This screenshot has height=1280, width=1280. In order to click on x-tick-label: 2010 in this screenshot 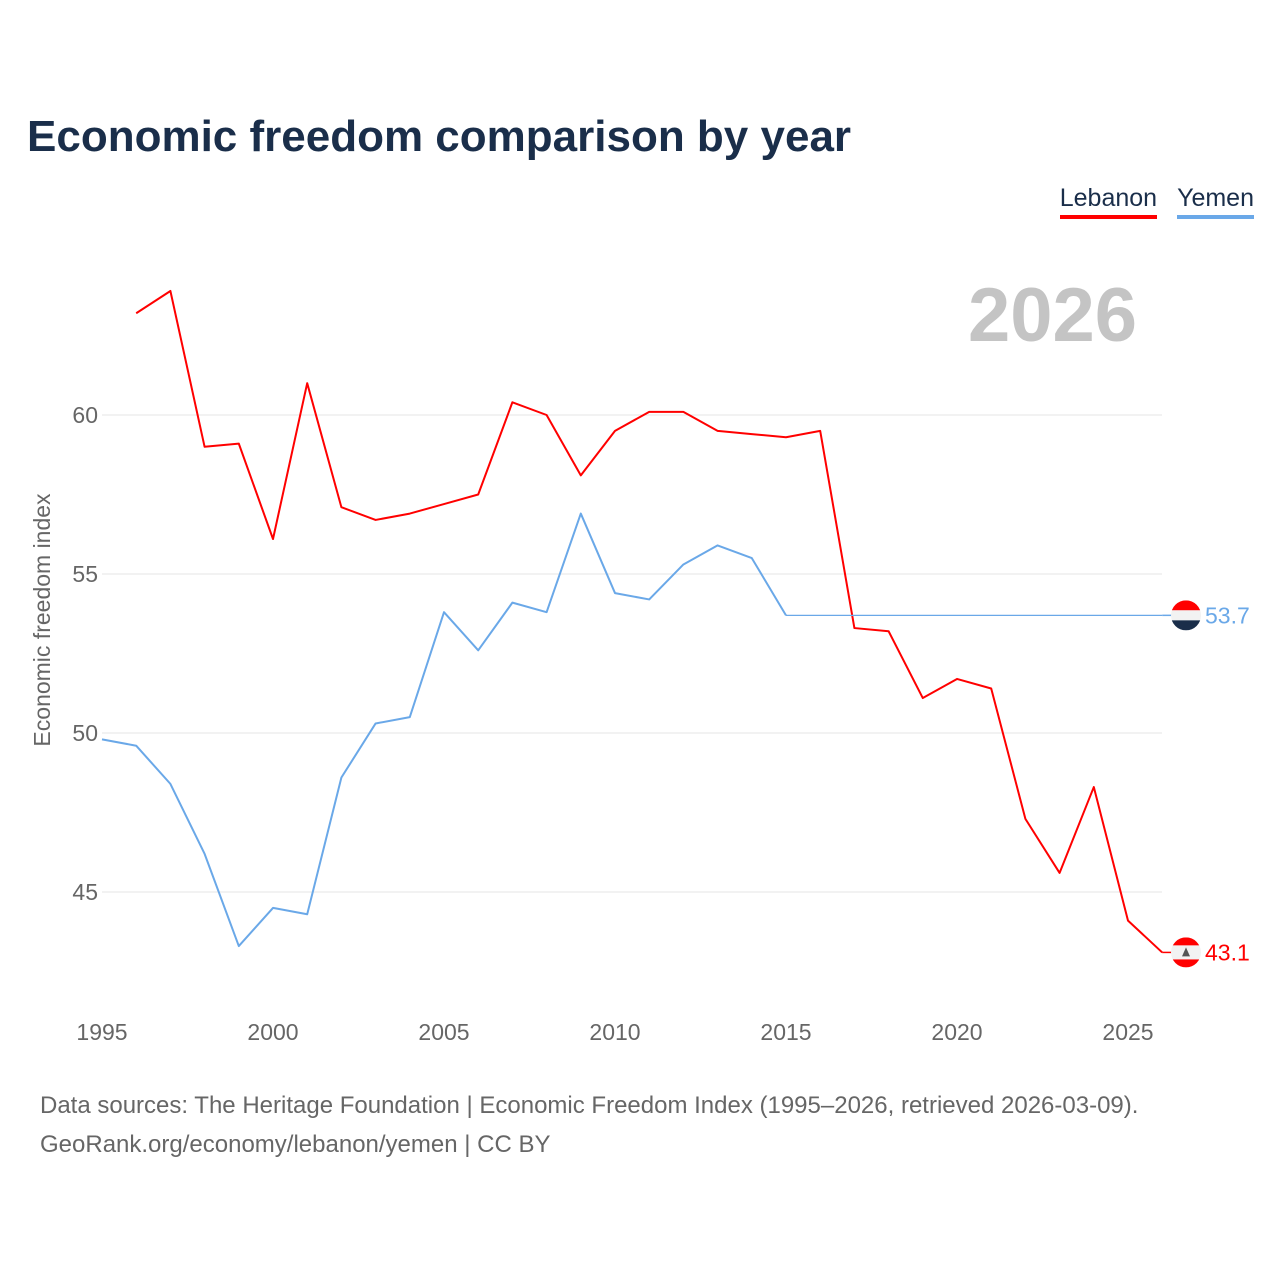, I will do `click(614, 1032)`.